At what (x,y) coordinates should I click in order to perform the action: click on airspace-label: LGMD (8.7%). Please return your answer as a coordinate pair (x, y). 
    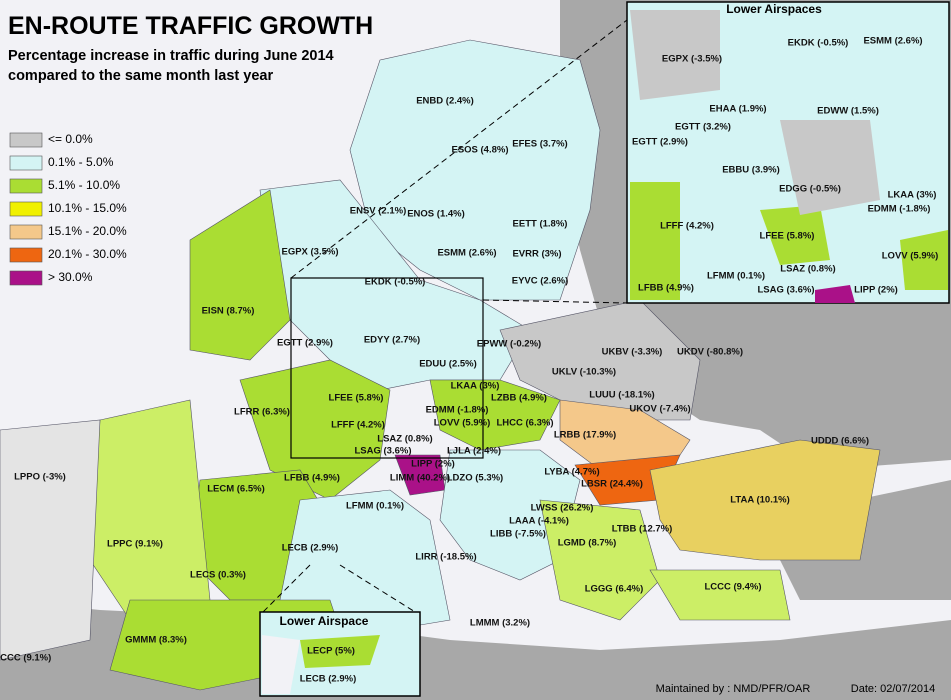
    Looking at the image, I should click on (587, 543).